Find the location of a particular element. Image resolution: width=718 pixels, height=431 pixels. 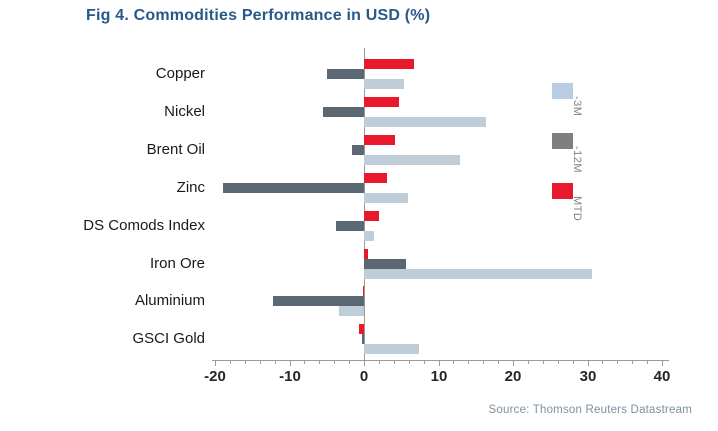

bar-ds-comods-index-3m is located at coordinates (369, 236).